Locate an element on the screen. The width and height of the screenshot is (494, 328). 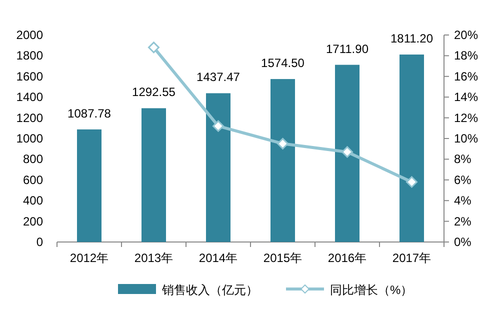
y2-tick-label: 4% is located at coordinates (463, 201).